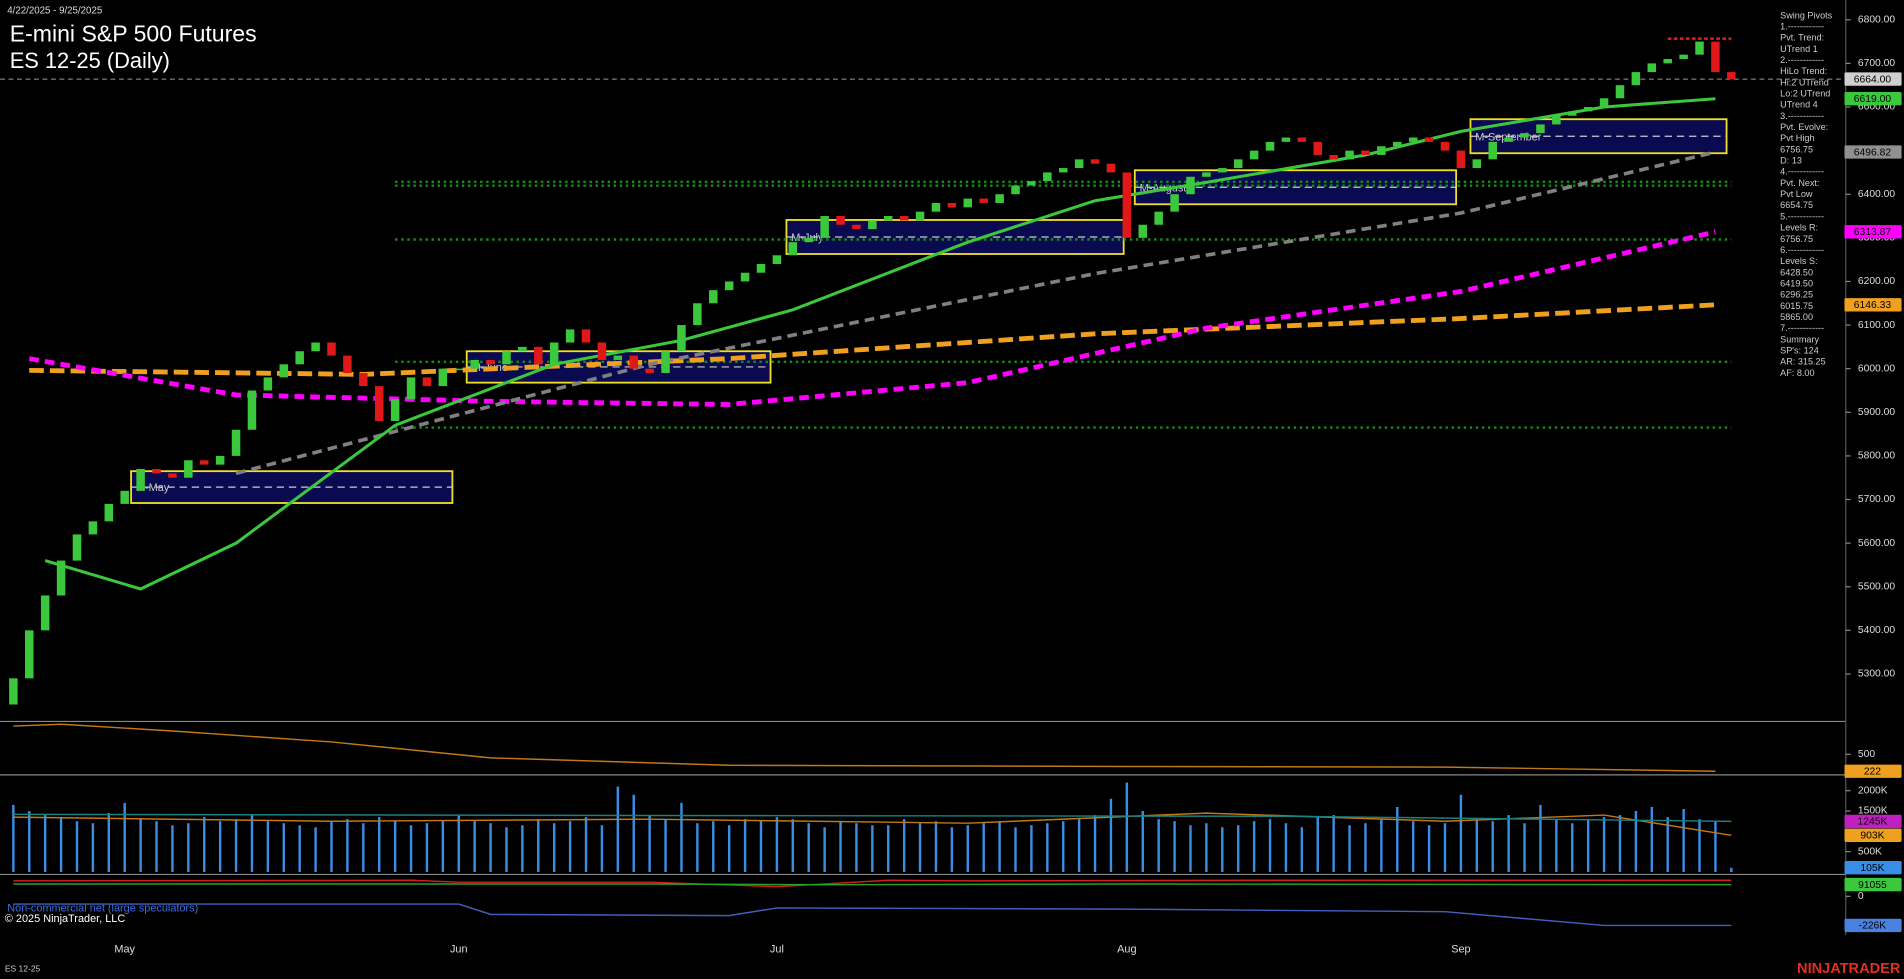 This screenshot has height=979, width=1904. I want to click on brand: NINJATRADER, so click(1849, 969).